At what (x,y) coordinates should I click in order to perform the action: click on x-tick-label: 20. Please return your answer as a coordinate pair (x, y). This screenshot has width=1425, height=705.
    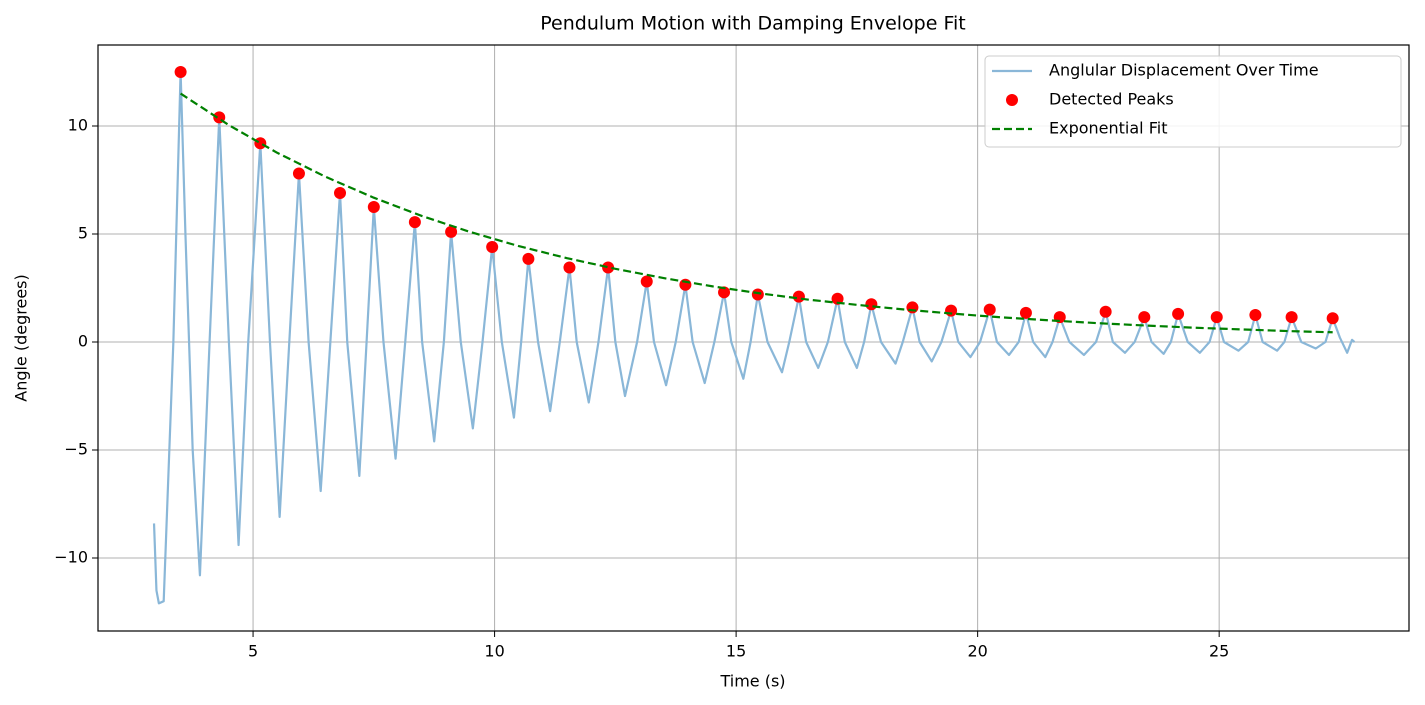
    Looking at the image, I should click on (977, 651).